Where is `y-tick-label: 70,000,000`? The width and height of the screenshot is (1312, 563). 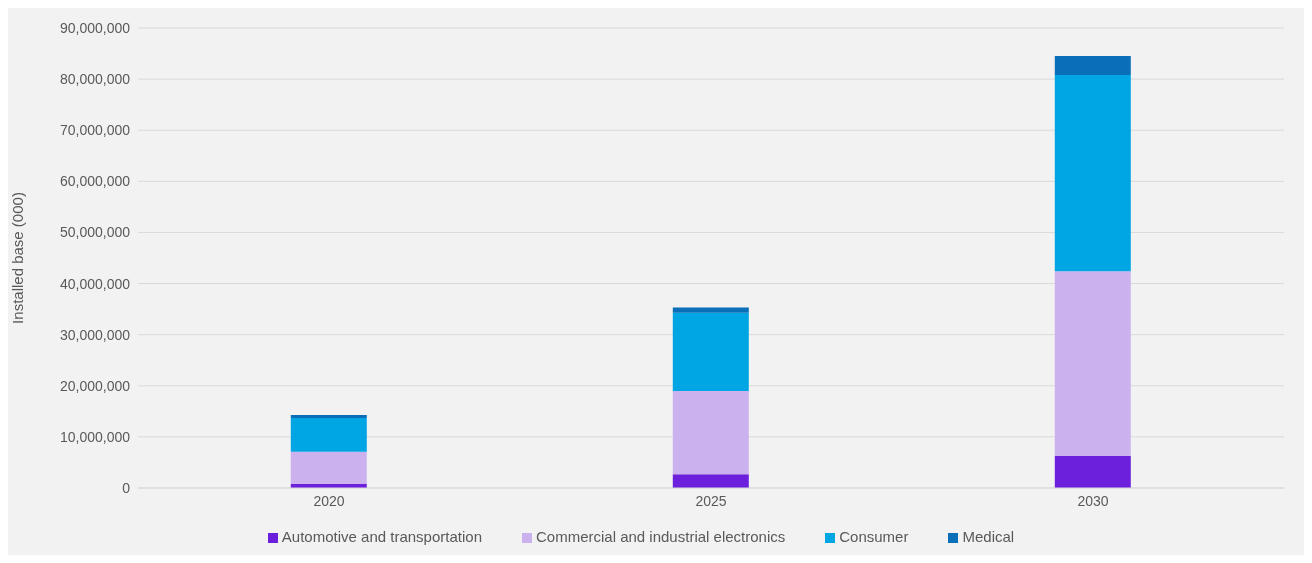
y-tick-label: 70,000,000 is located at coordinates (95, 130).